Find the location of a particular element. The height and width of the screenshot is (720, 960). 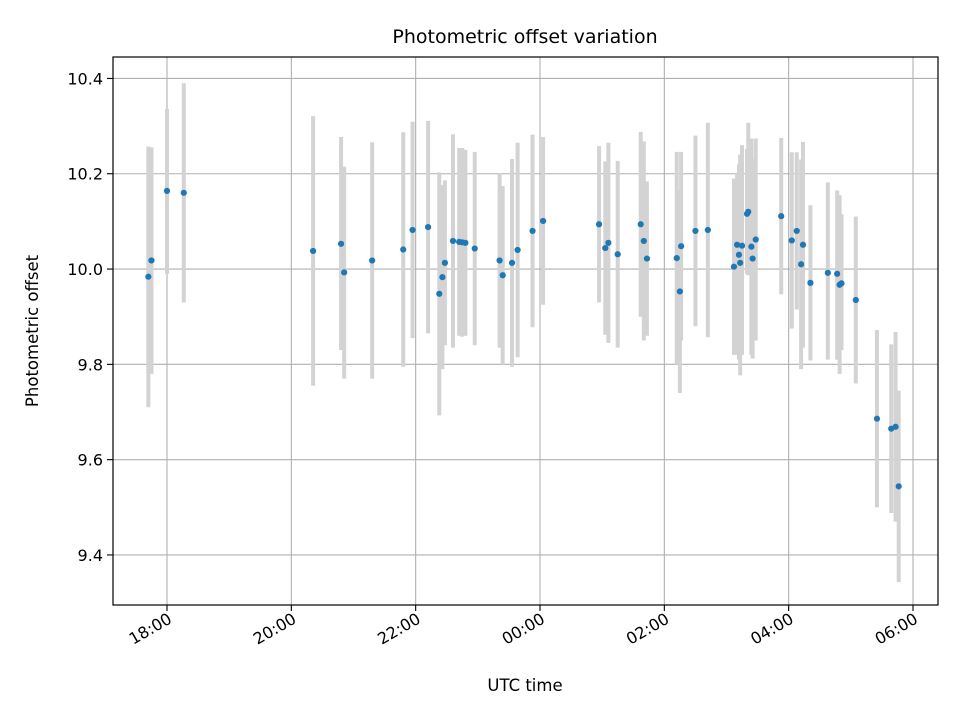

y-tick-label: 9.6 is located at coordinates (90, 460).